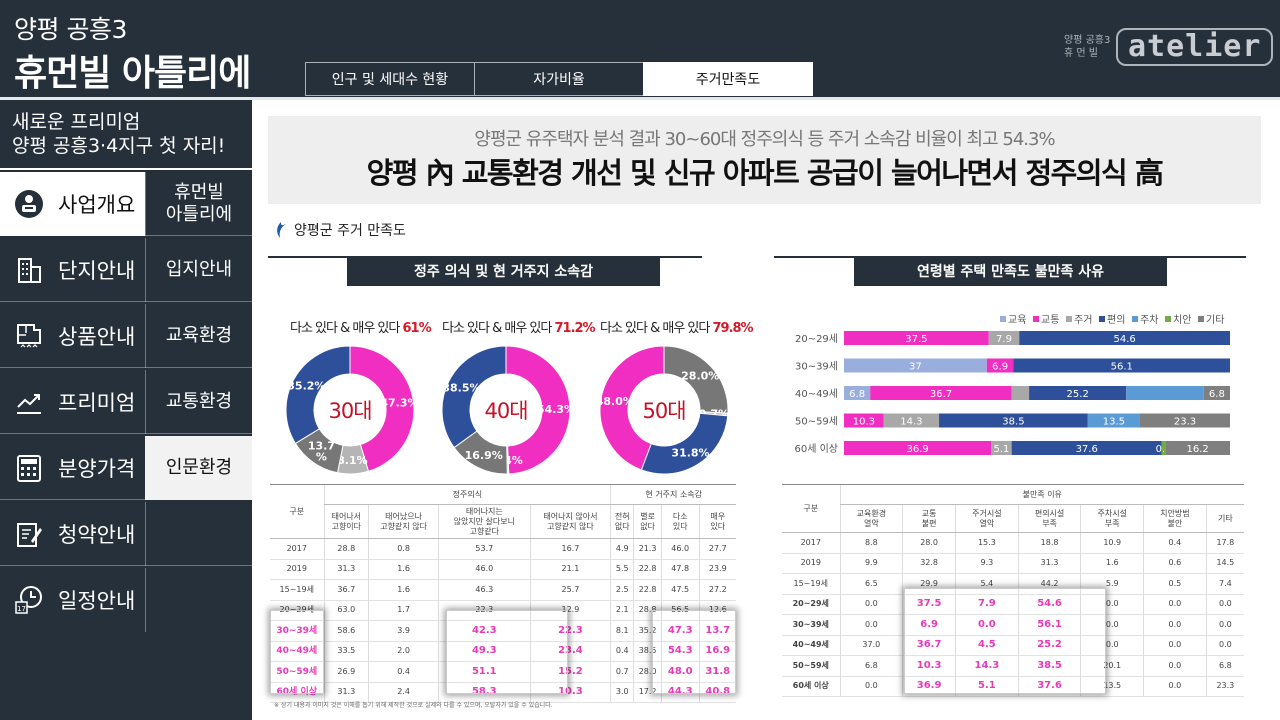 The width and height of the screenshot is (1280, 720). Describe the element at coordinates (352, 460) in the screenshot. I see `donut-slice-label: 8.1%` at that location.